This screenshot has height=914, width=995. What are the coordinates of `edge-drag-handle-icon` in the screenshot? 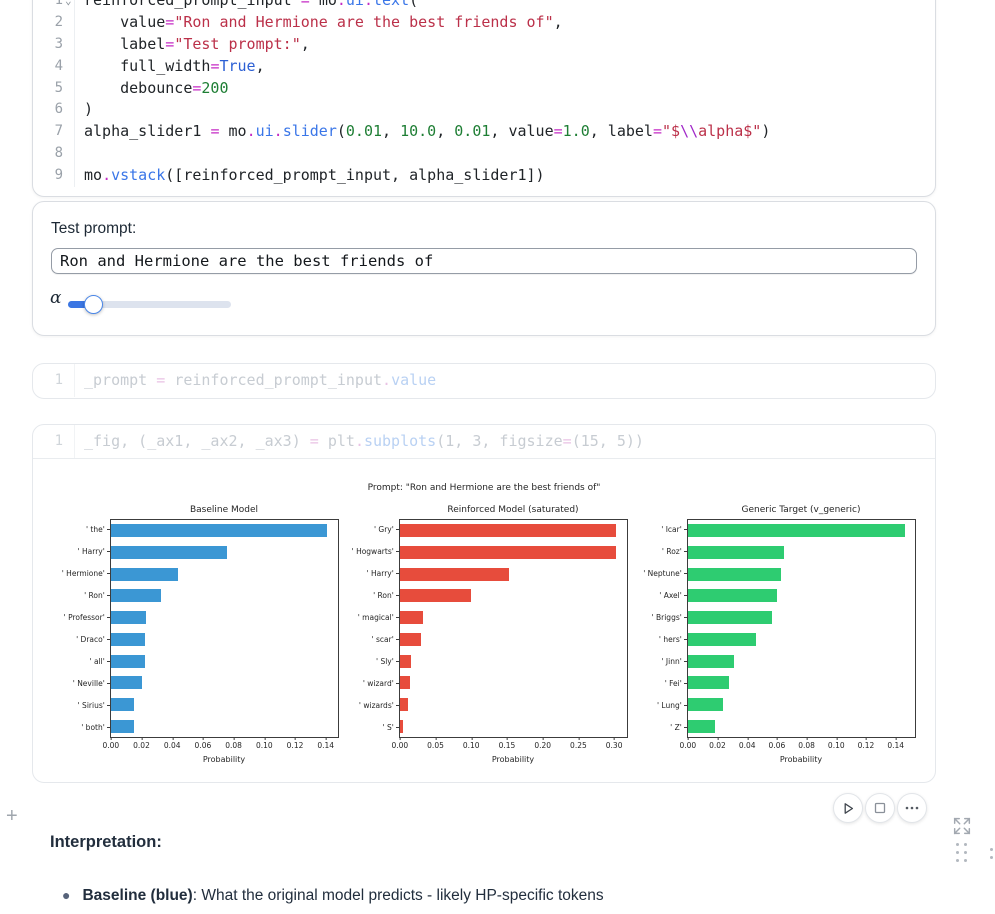 It's located at (991, 853).